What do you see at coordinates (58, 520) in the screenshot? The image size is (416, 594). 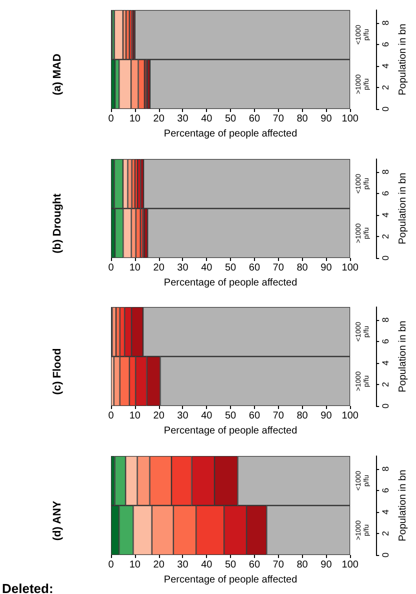 I see `text: (d) ANY` at bounding box center [58, 520].